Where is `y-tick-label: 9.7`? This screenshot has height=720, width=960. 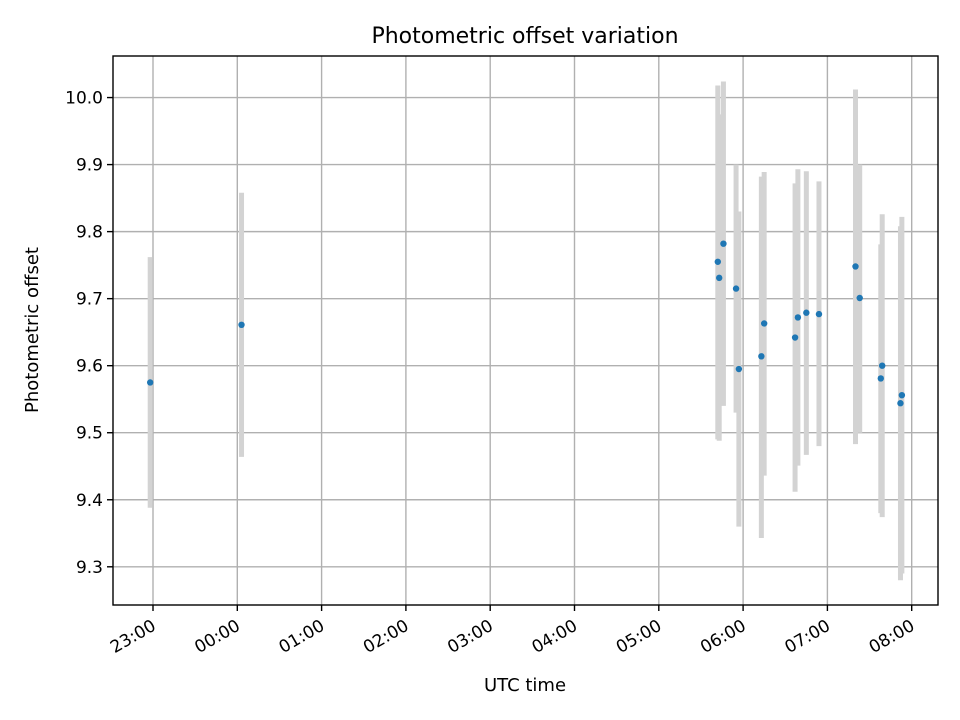
y-tick-label: 9.7 is located at coordinates (89, 300).